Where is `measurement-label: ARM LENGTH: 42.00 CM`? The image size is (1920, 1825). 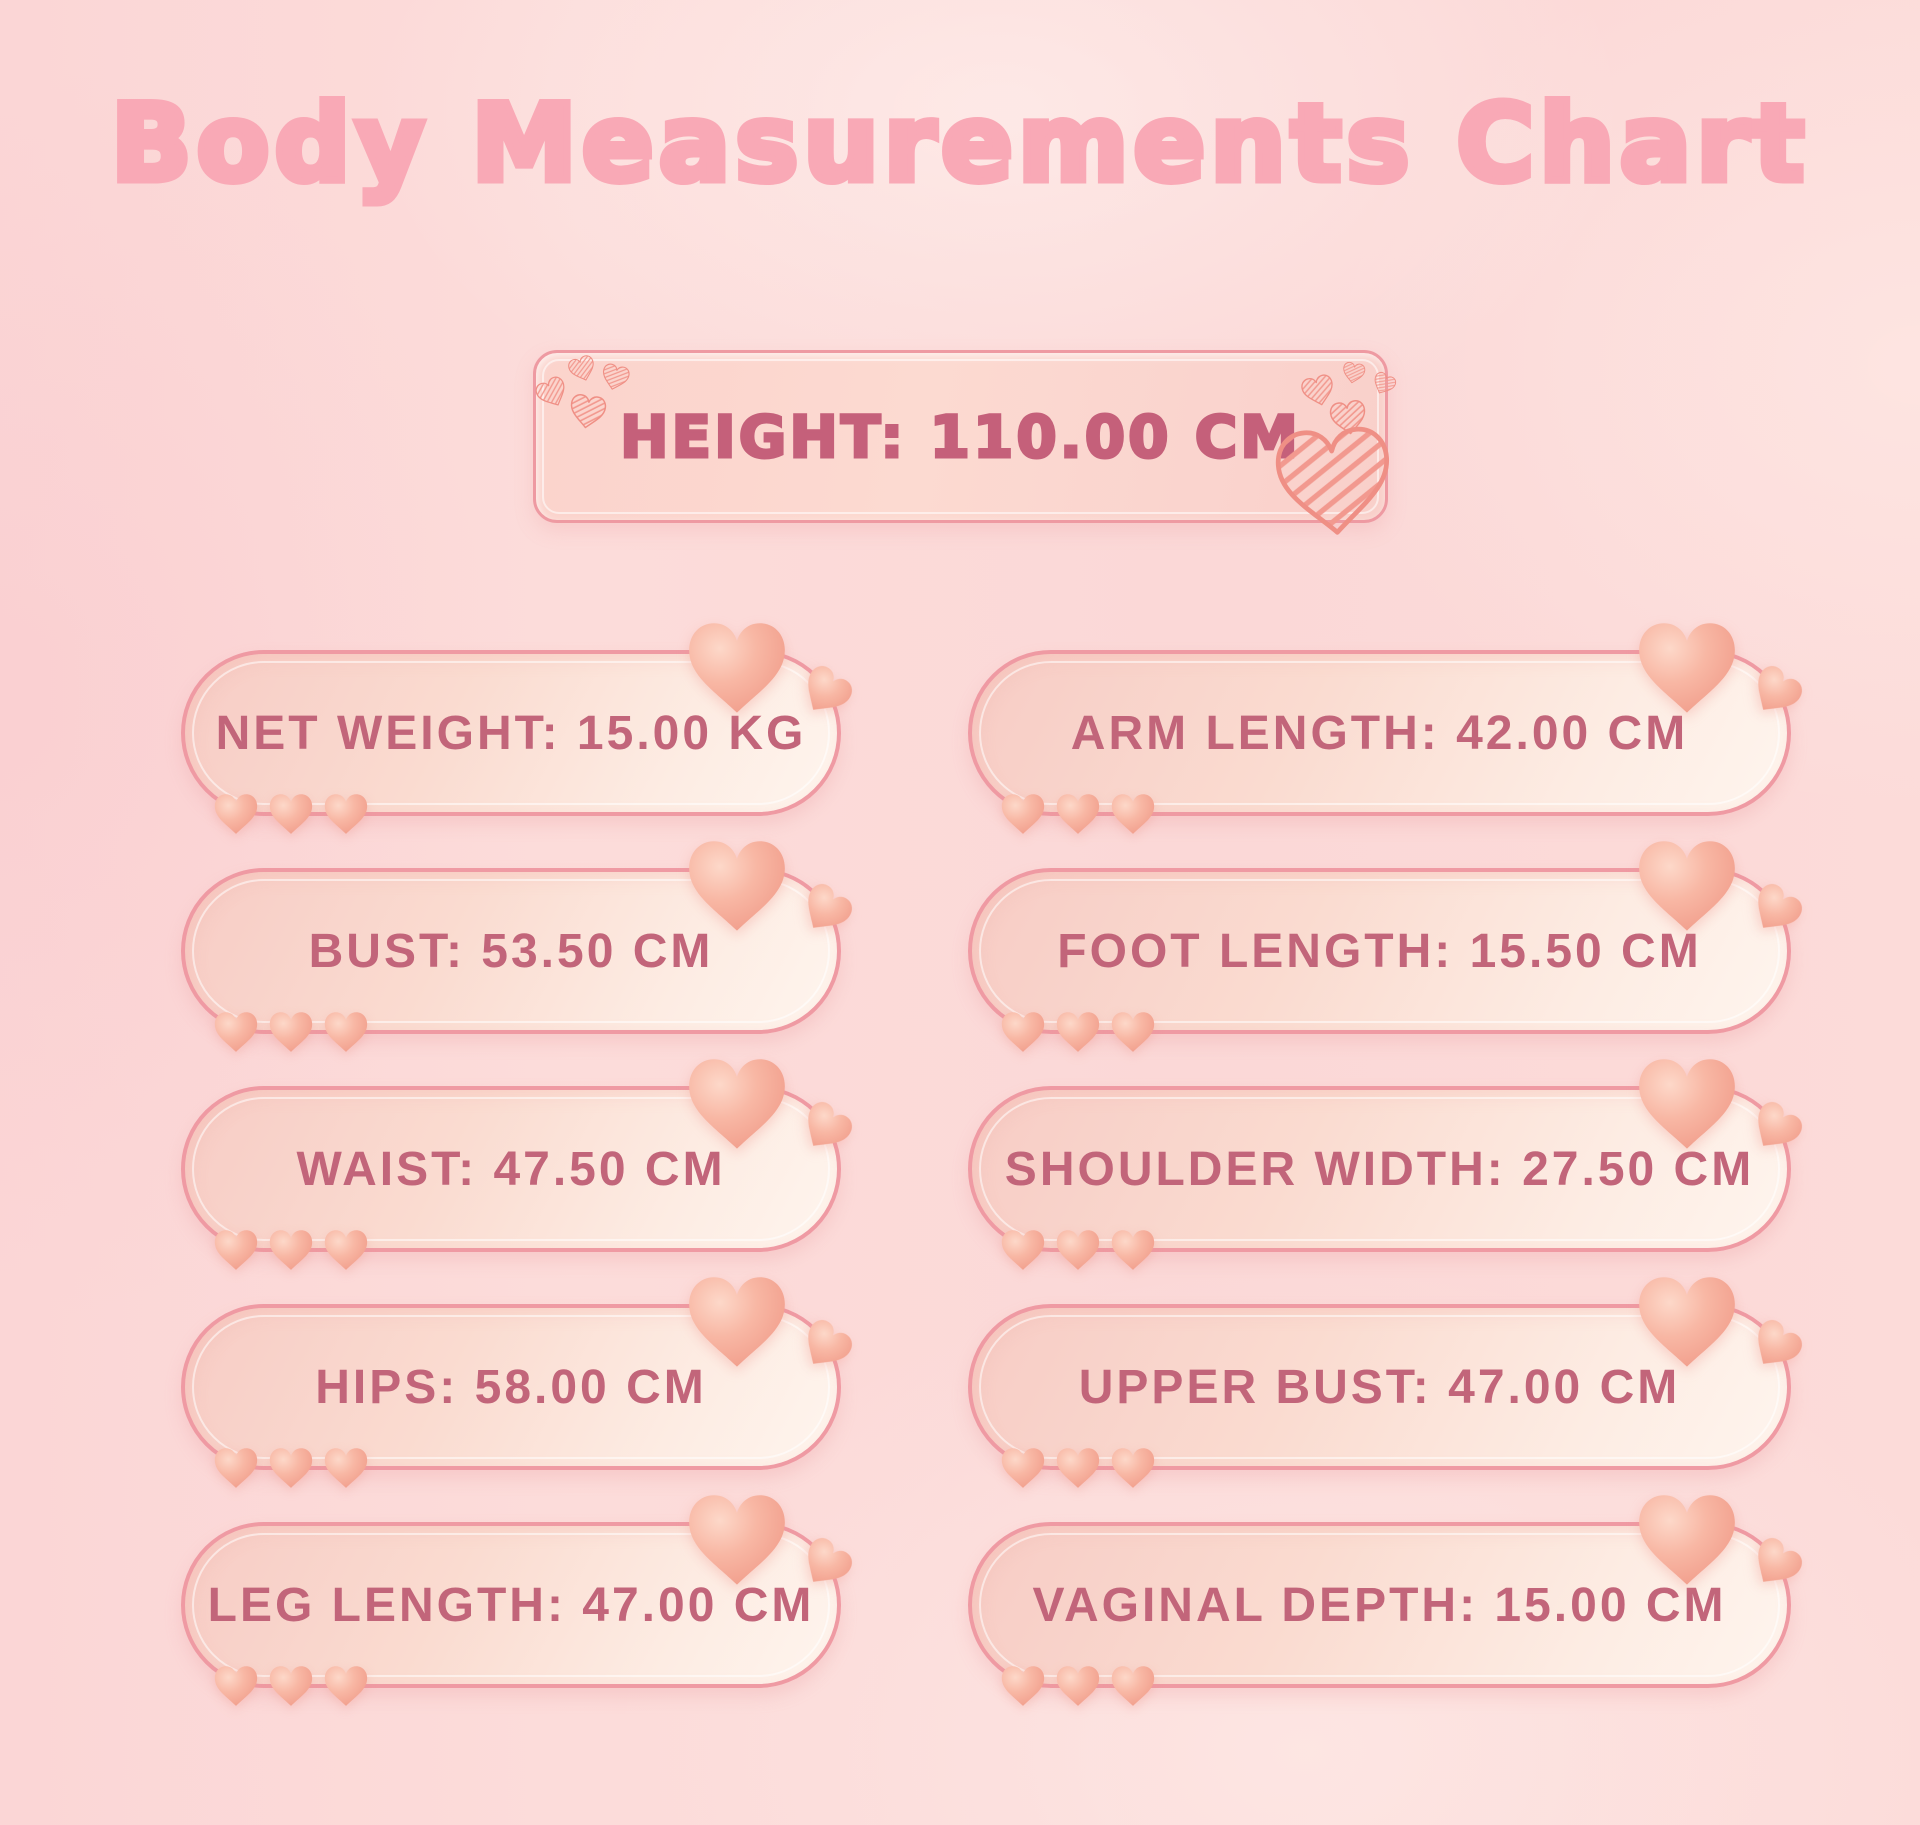 measurement-label: ARM LENGTH: 42.00 CM is located at coordinates (1379, 733).